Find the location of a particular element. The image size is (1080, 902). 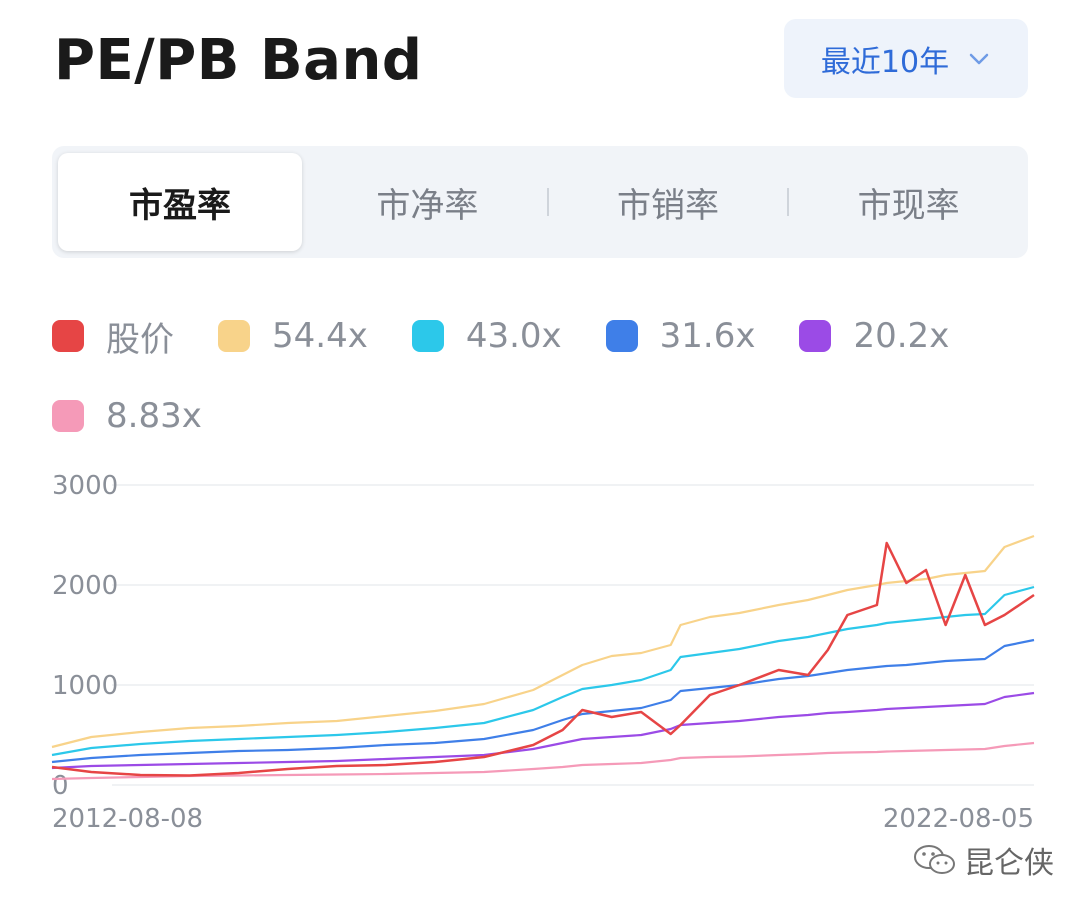

x-tick-label: 2012-08-08 is located at coordinates (127, 819).